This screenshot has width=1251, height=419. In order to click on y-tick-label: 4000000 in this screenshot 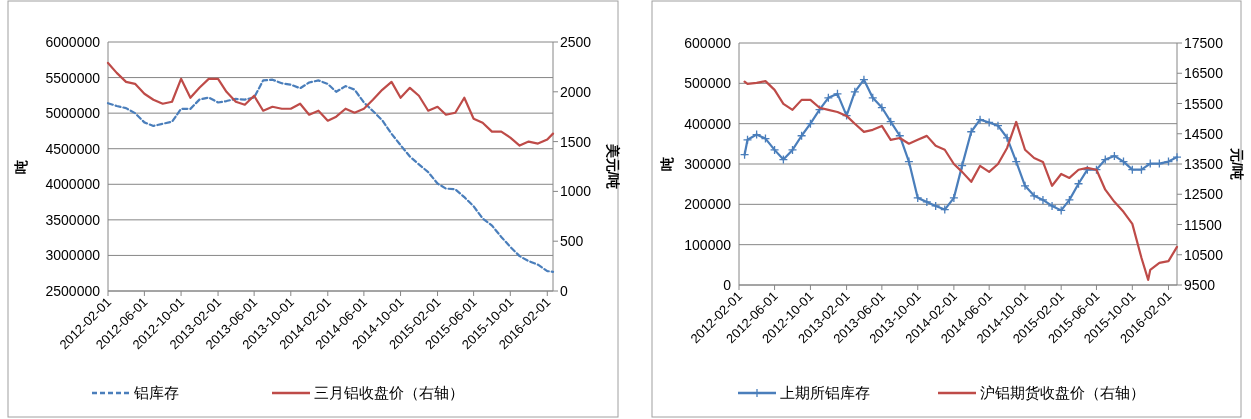, I will do `click(73, 184)`.